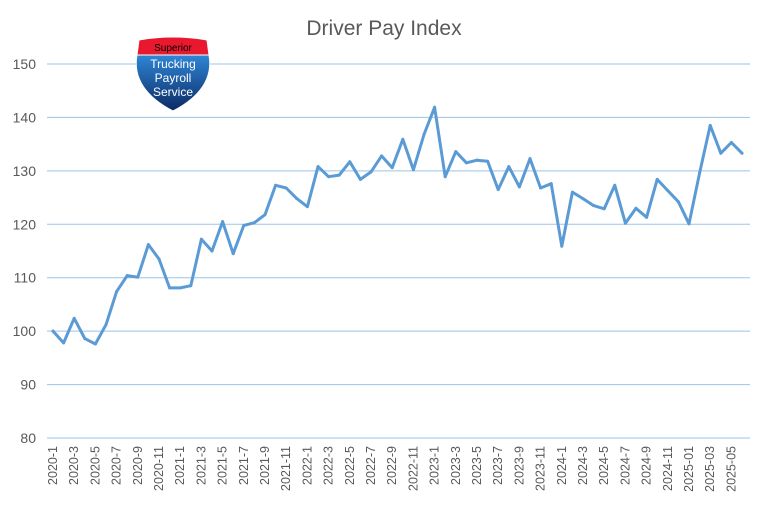 The image size is (768, 513). I want to click on y-tick-label: 120, so click(25, 224).